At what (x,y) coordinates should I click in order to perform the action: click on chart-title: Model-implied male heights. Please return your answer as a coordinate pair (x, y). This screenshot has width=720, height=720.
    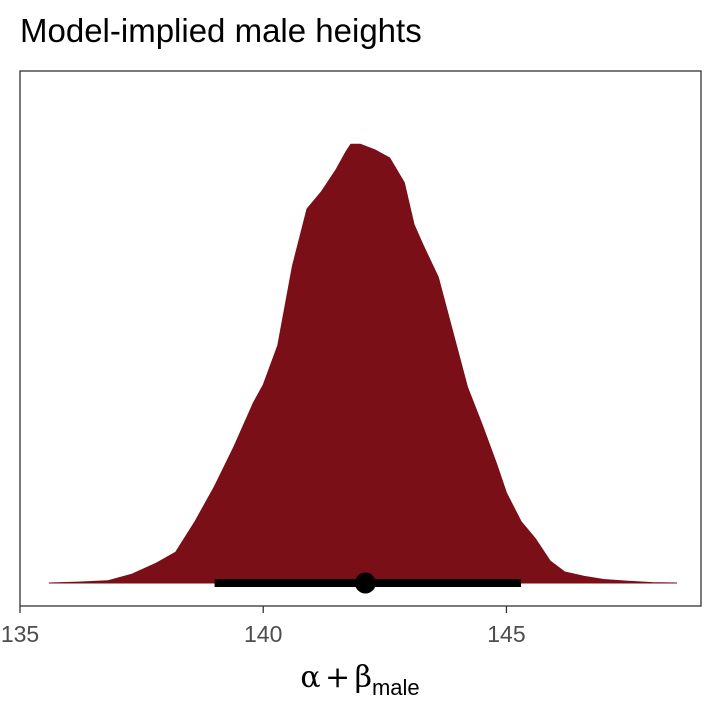
    Looking at the image, I should click on (221, 30).